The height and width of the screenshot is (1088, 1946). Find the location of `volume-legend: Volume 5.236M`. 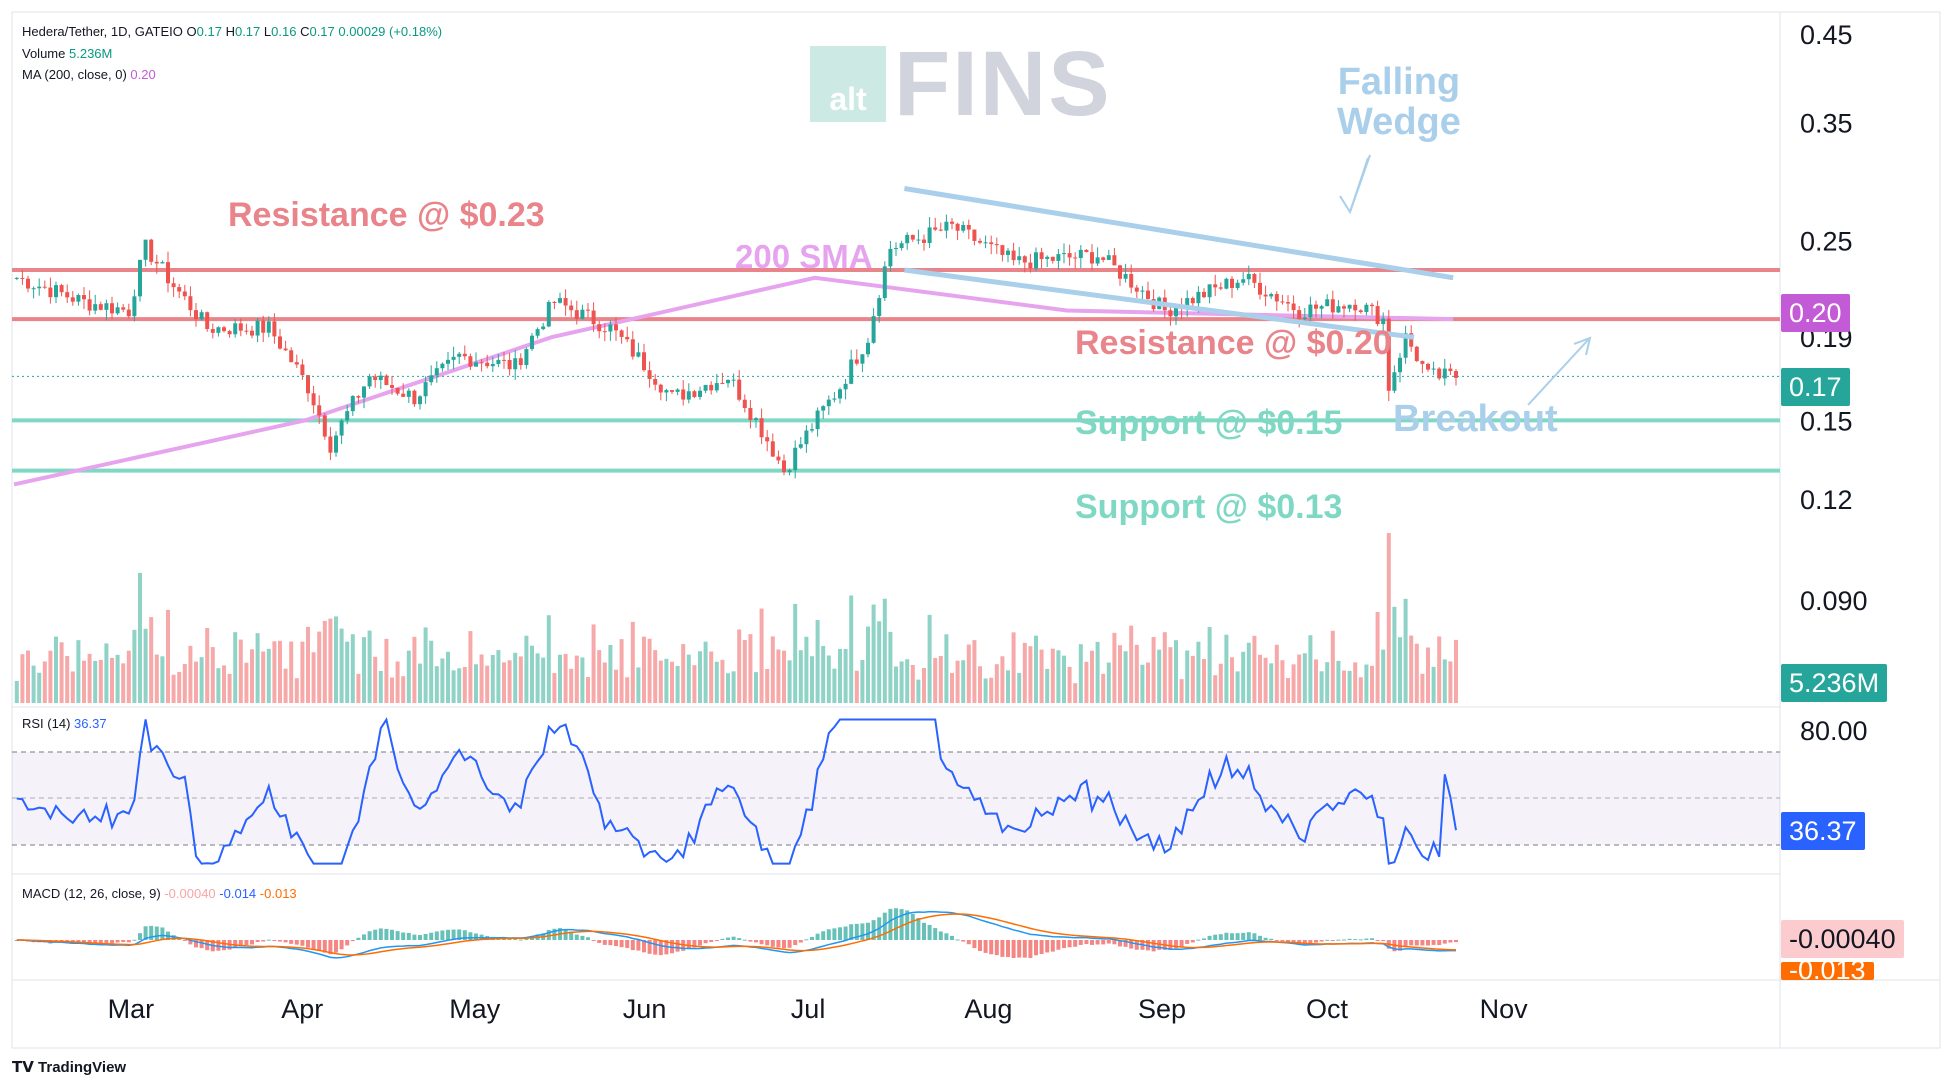

volume-legend: Volume 5.236M is located at coordinates (67, 53).